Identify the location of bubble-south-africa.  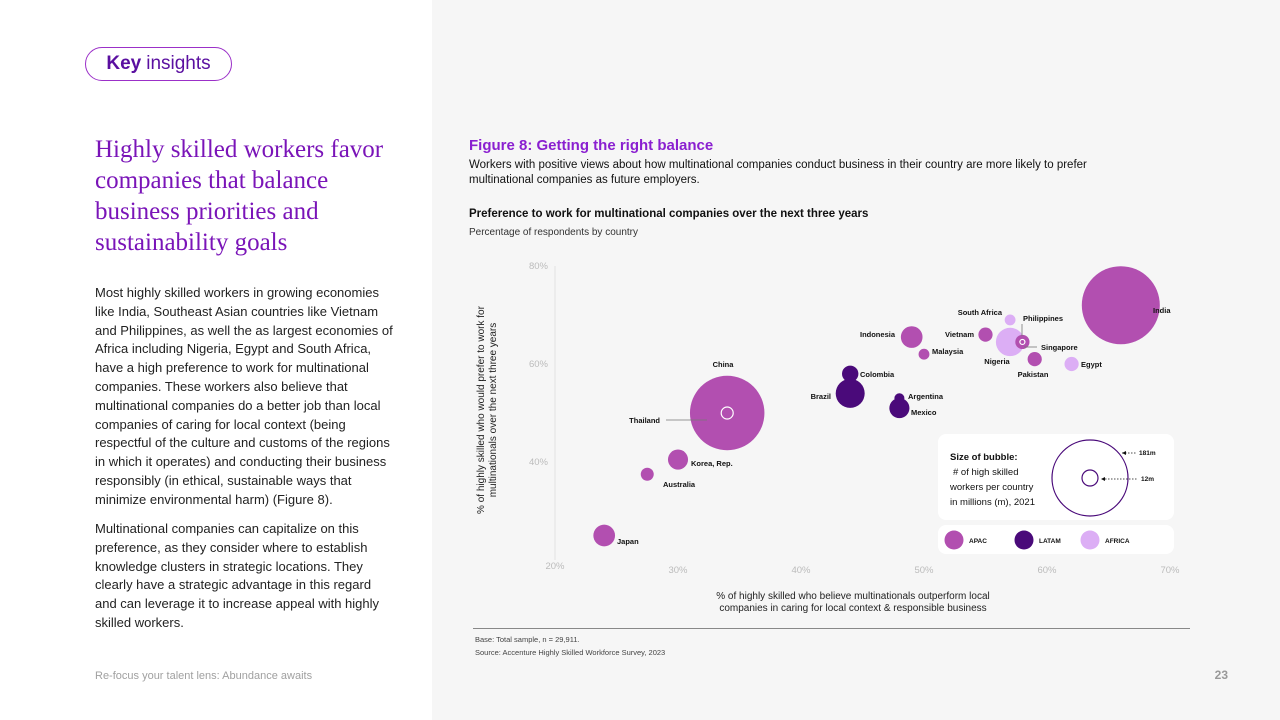
(1010, 320).